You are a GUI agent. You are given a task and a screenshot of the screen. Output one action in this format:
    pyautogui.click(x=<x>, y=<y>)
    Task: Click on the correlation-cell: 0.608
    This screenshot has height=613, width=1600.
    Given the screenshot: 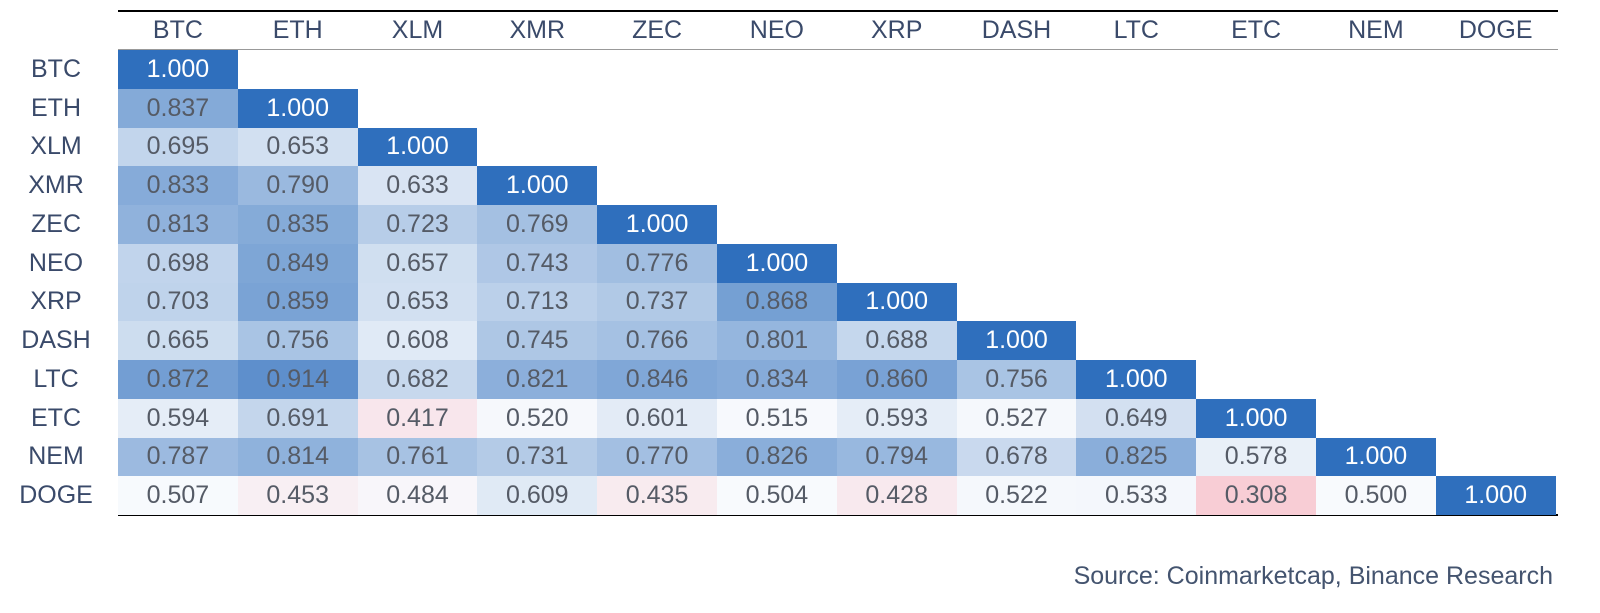 What is the action you would take?
    pyautogui.click(x=417, y=340)
    